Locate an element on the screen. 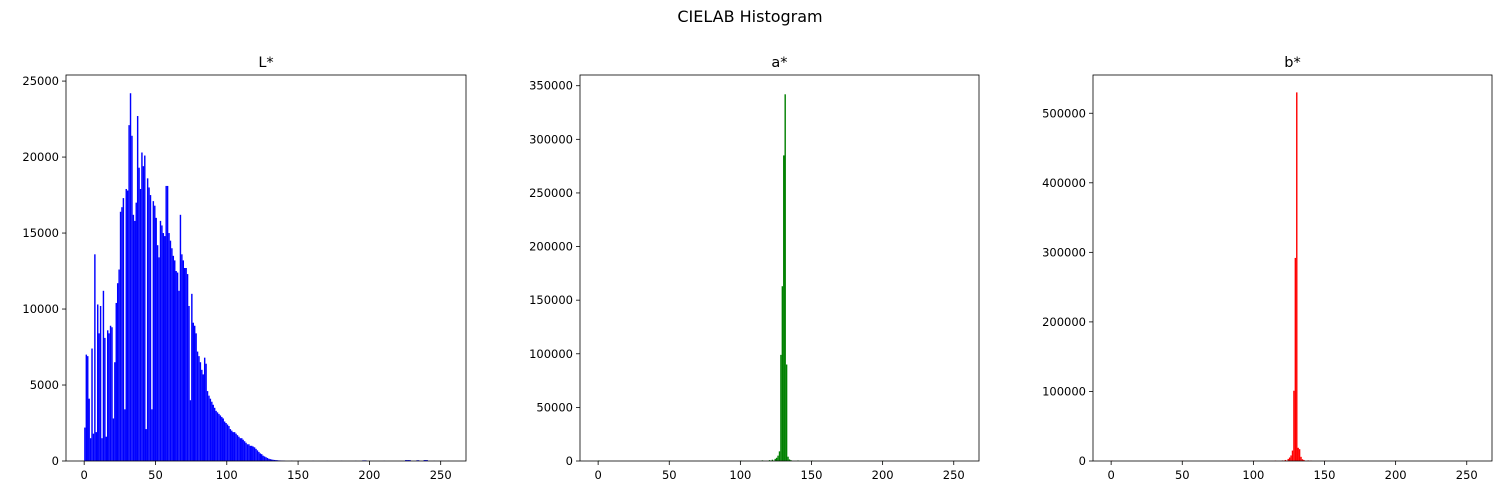  y-tick-label: 50000 is located at coordinates (554, 407).